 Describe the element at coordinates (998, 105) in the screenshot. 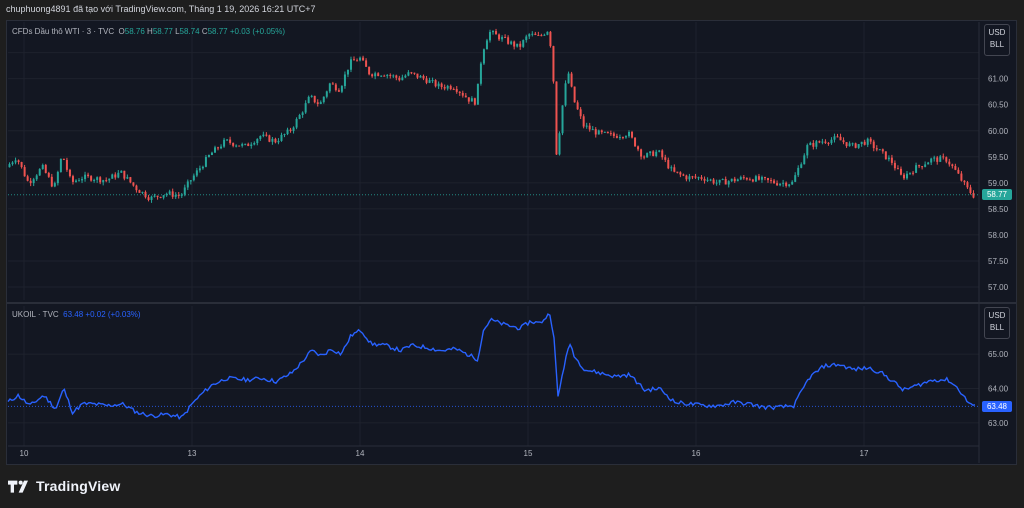

I see `top-price-tick-label: 60.50` at that location.